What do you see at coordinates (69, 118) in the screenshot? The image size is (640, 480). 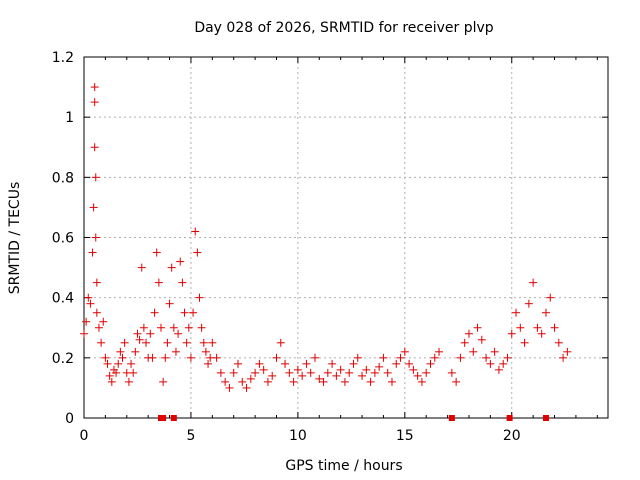 I see `y-tick-label: 1` at bounding box center [69, 118].